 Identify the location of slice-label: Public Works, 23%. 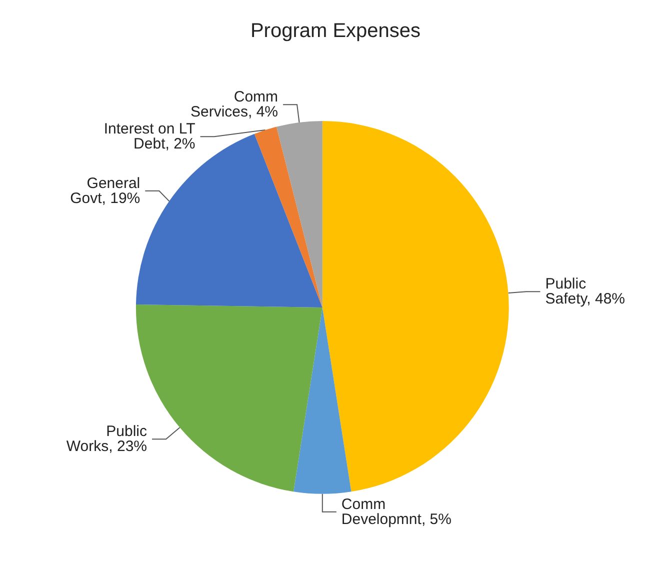
(107, 439).